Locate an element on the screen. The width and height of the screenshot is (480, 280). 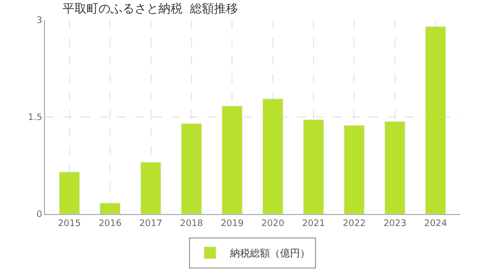
x-tick-label: 2015 is located at coordinates (69, 223).